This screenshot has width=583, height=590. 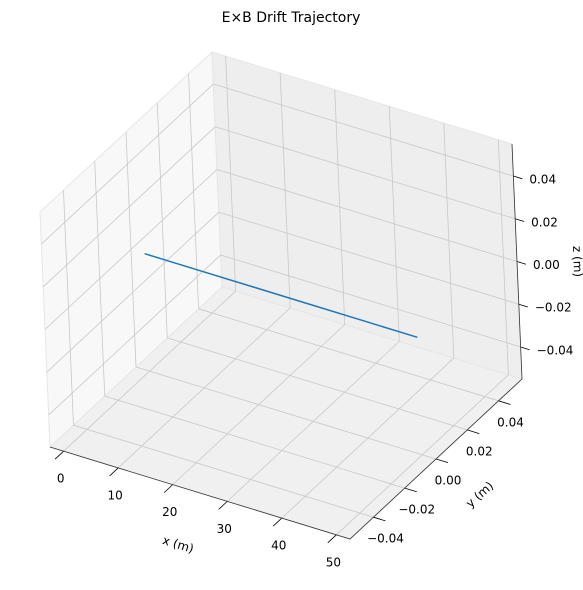 I want to click on x-tick-label: 40, so click(x=278, y=546).